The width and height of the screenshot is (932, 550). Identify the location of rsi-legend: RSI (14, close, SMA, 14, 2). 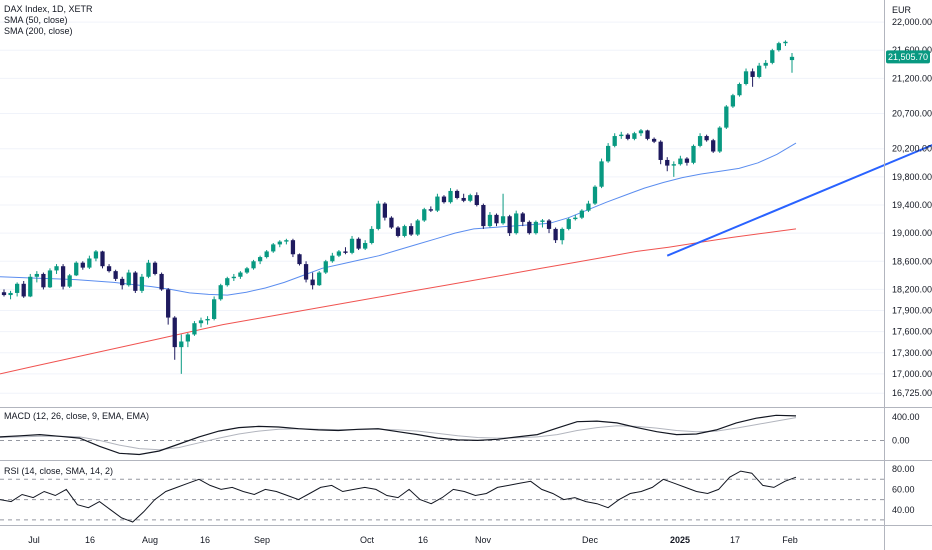
(59, 471).